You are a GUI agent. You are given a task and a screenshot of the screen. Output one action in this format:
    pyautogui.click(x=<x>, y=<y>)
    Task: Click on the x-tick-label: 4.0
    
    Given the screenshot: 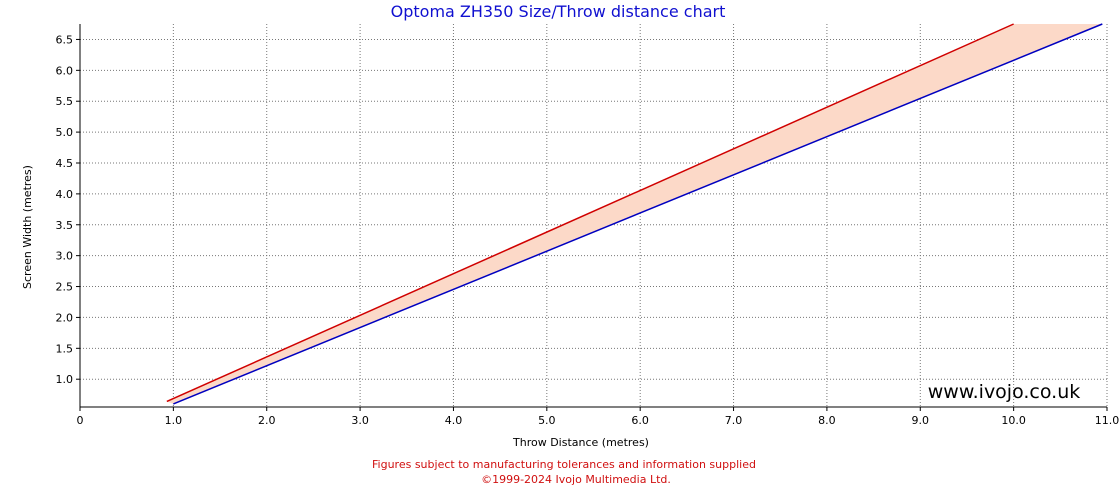 What is the action you would take?
    pyautogui.click(x=454, y=420)
    